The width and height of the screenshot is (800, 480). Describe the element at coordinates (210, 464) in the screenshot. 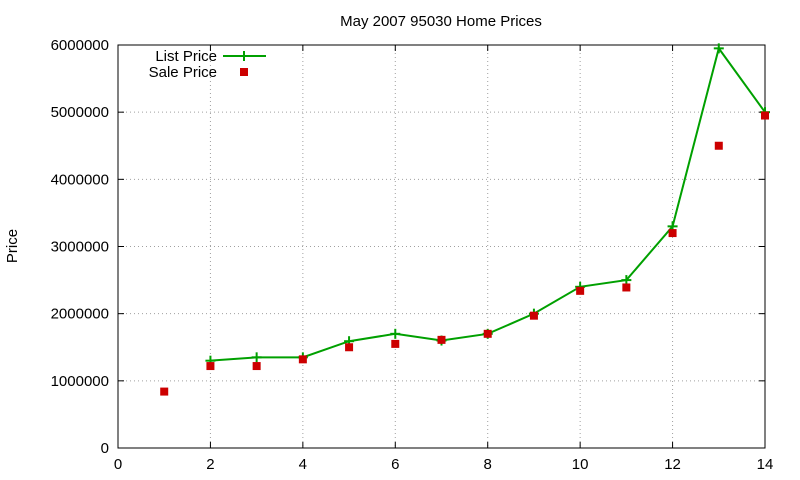

I see `x-tick-label: 2` at that location.